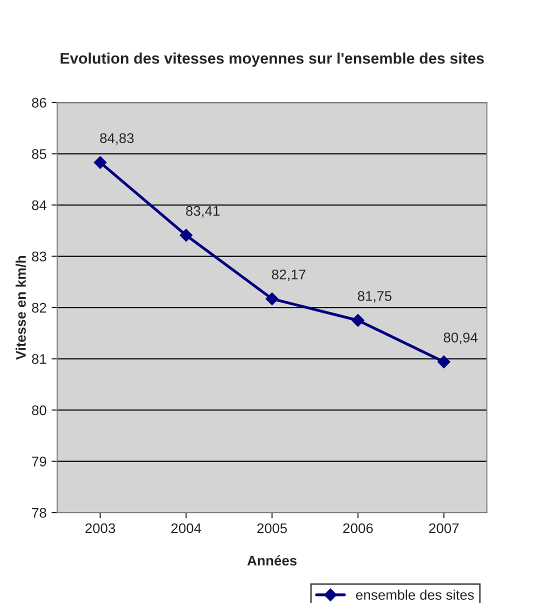  I want to click on x-tick-label: 2007, so click(444, 528).